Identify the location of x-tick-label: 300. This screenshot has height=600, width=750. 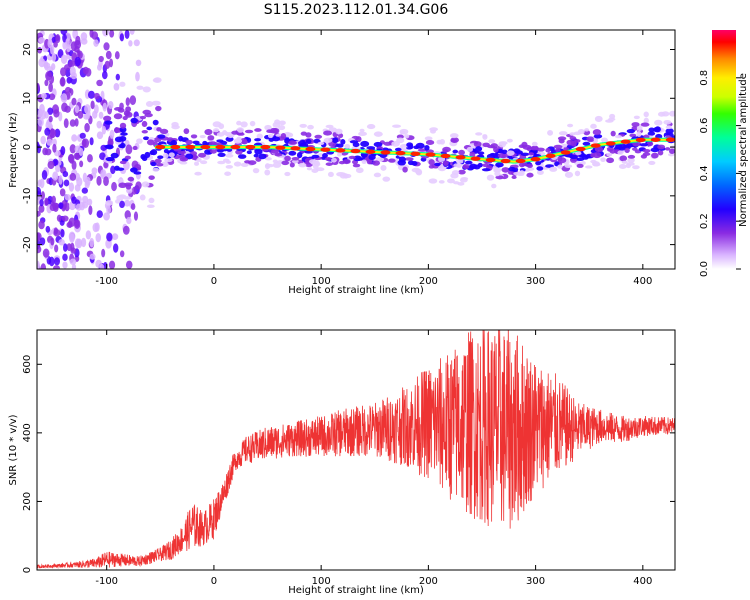
(535, 581).